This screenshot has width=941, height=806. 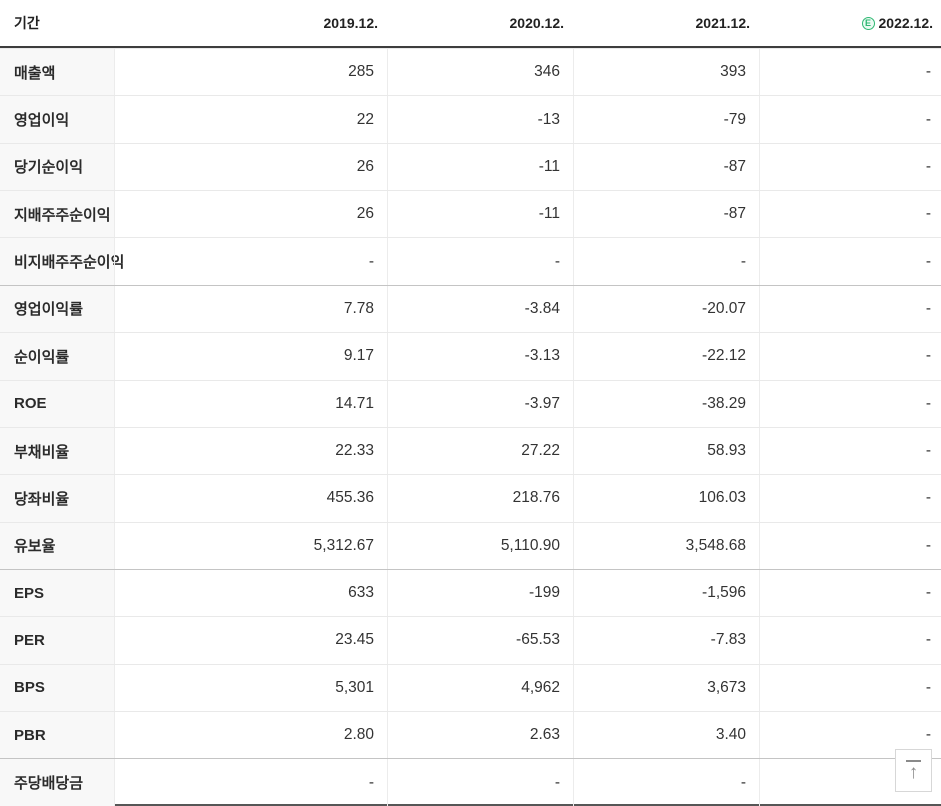 What do you see at coordinates (250, 119) in the screenshot?
I see `value-cell: 22` at bounding box center [250, 119].